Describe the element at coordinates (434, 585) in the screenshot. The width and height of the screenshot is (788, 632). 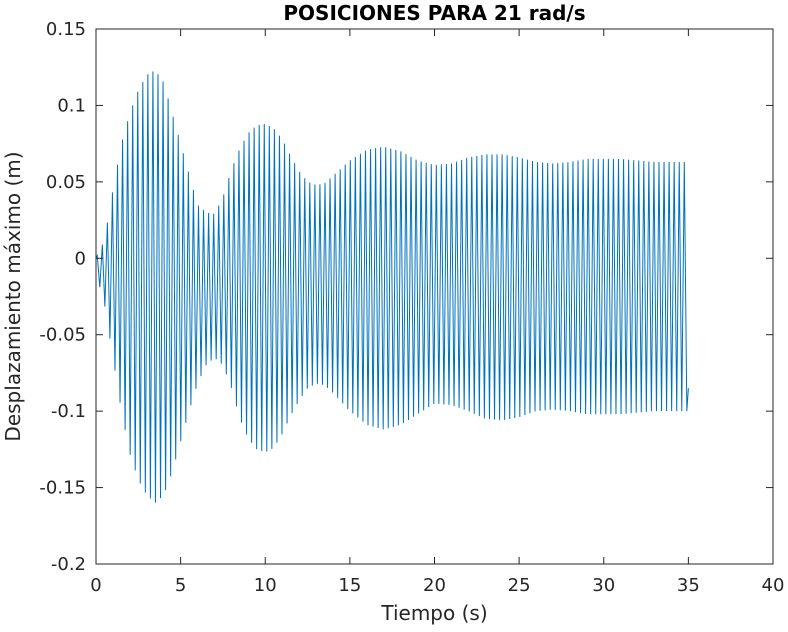
I see `x-tick-label: 20` at that location.